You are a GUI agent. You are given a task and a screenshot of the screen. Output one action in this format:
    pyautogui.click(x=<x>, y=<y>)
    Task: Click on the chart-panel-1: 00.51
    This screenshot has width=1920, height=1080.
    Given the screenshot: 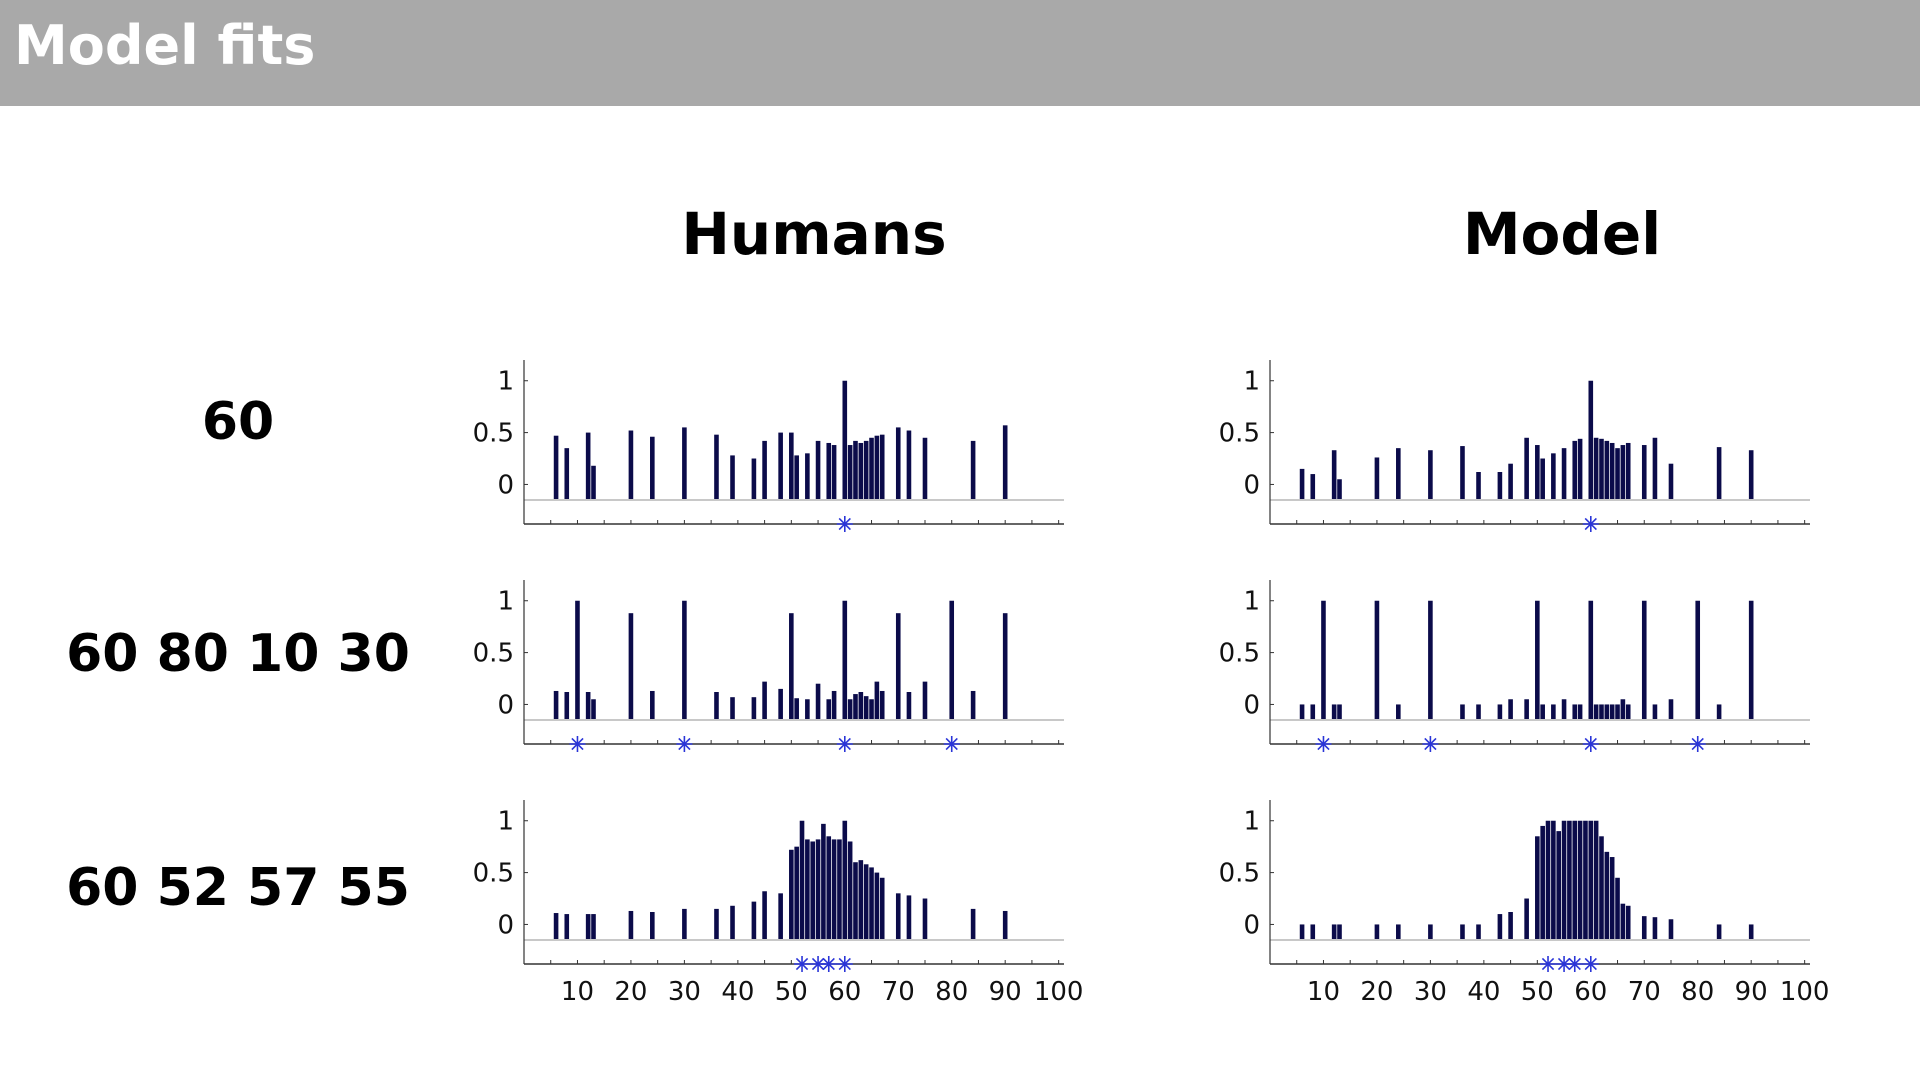 What is the action you would take?
    pyautogui.click(x=768, y=446)
    